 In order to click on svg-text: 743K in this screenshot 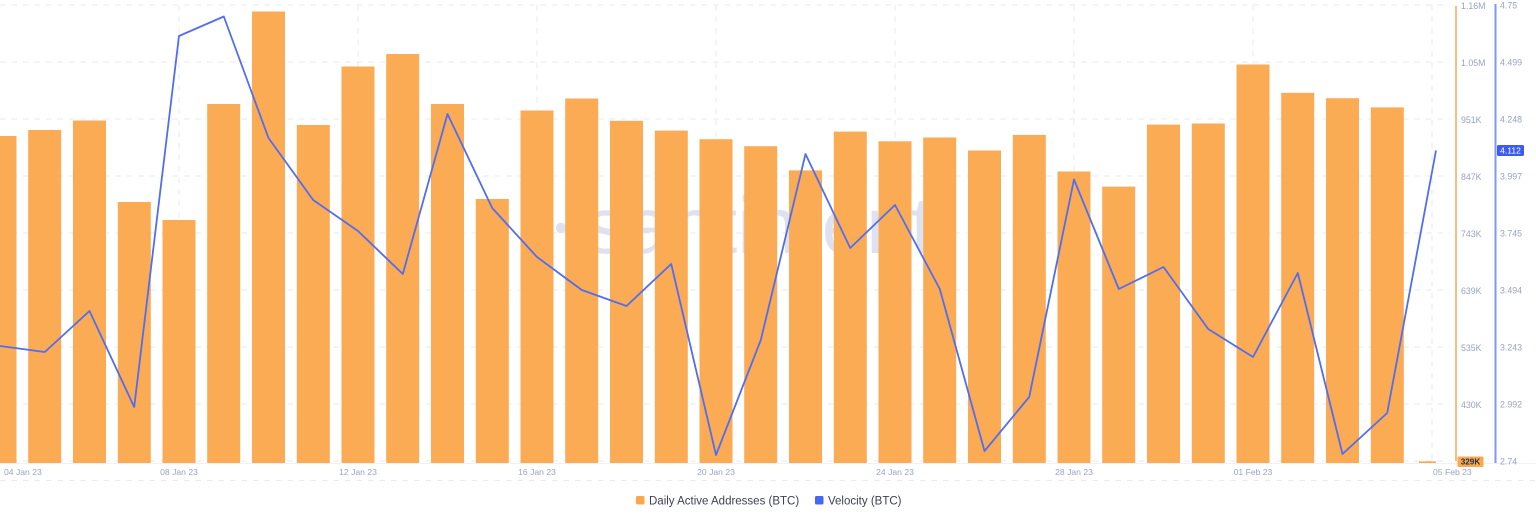, I will do `click(1471, 234)`.